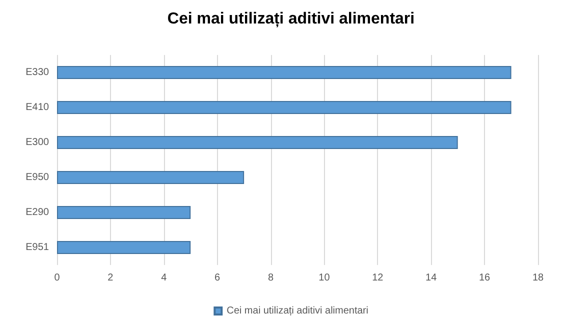 This screenshot has width=582, height=329. Describe the element at coordinates (38, 107) in the screenshot. I see `y-tick-label: E410` at that location.